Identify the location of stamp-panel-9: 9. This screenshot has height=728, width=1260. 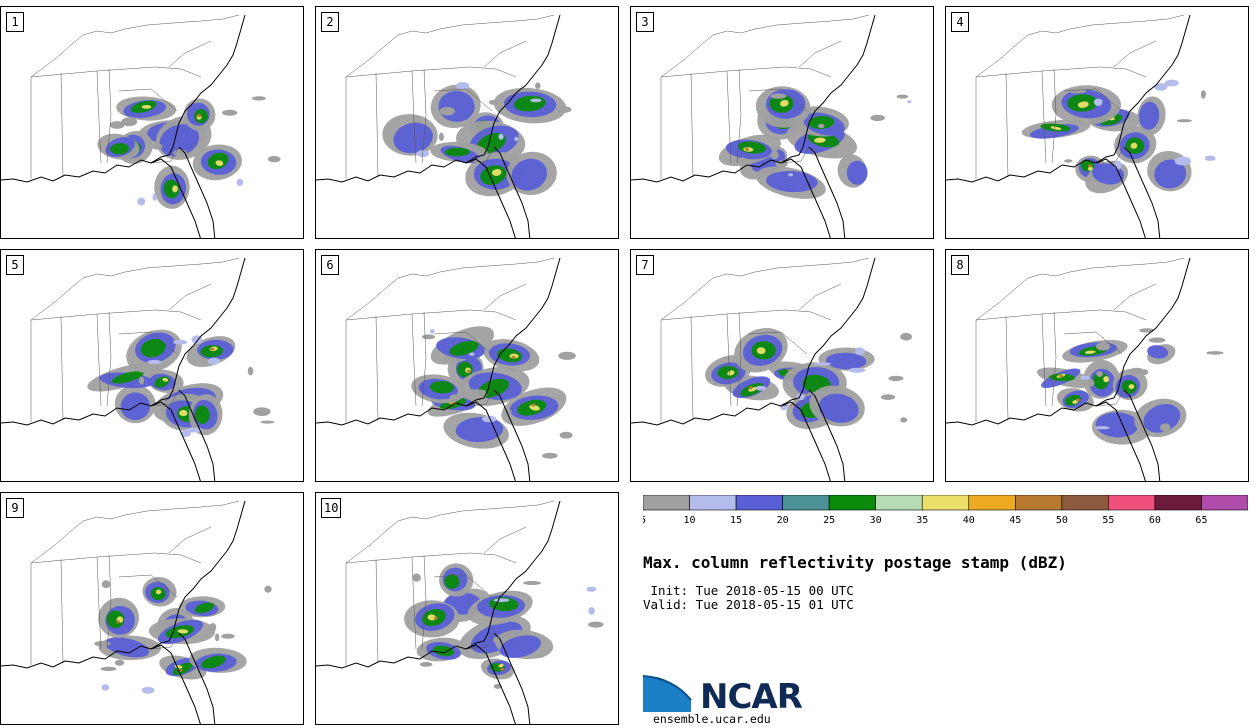
(152, 608).